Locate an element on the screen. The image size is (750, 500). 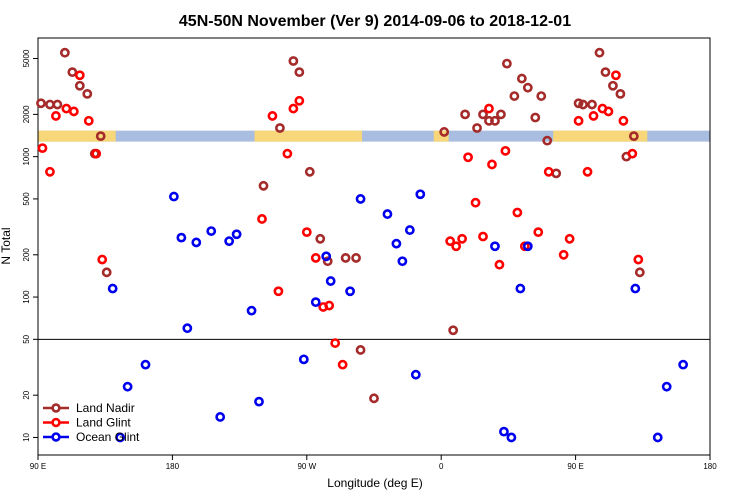
y-axis-label: N Total is located at coordinates (6, 245).